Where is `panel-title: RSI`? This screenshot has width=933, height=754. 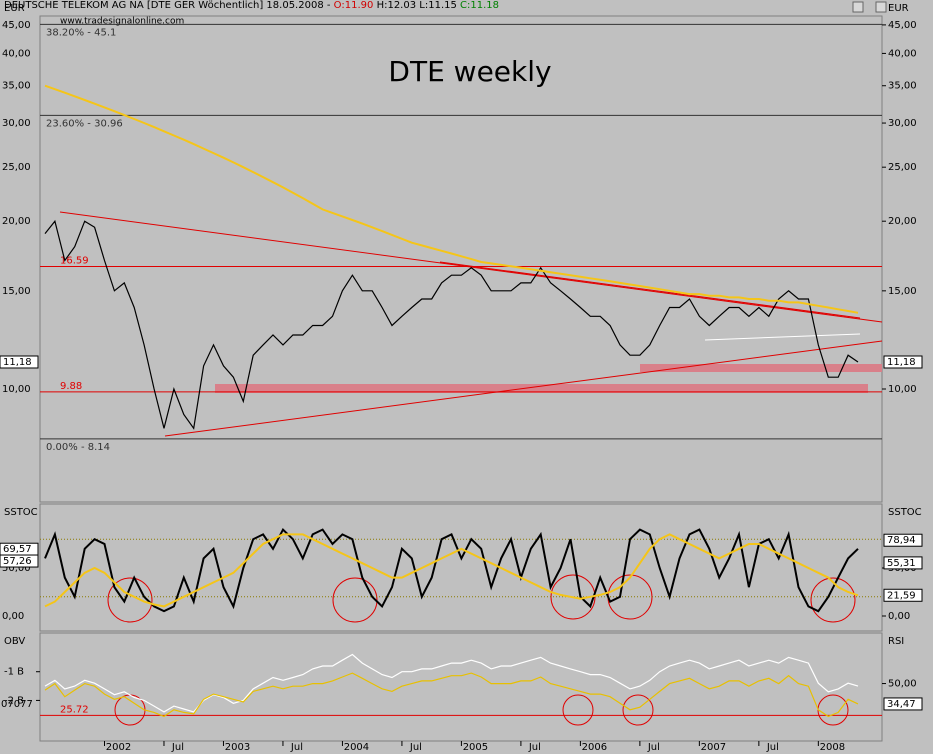
panel-title: RSI is located at coordinates (896, 641).